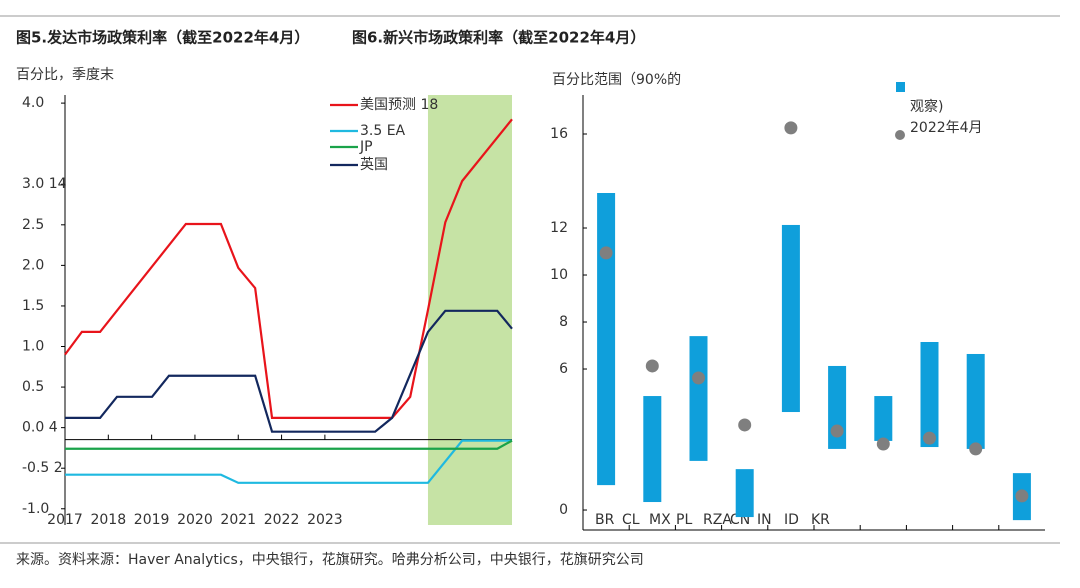  I want to click on y-tick-label: 6, so click(563, 369).